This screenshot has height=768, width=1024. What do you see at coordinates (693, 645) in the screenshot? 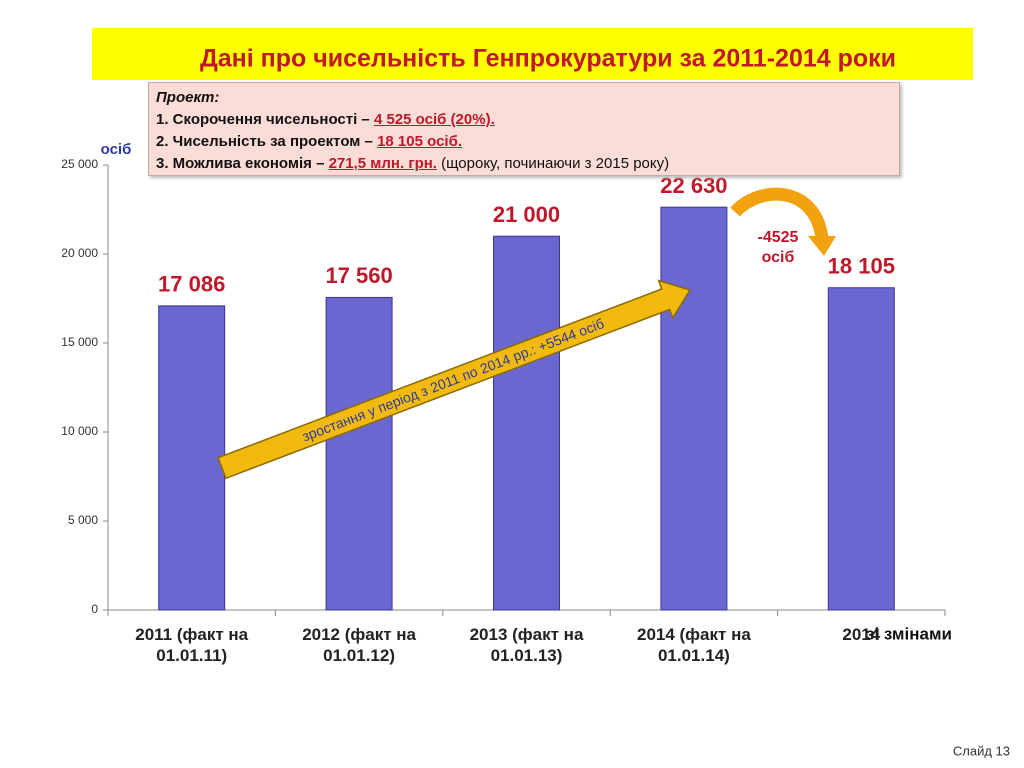
I see `x-tick-label: 2014 (факт на 01.01.14)` at bounding box center [693, 645].